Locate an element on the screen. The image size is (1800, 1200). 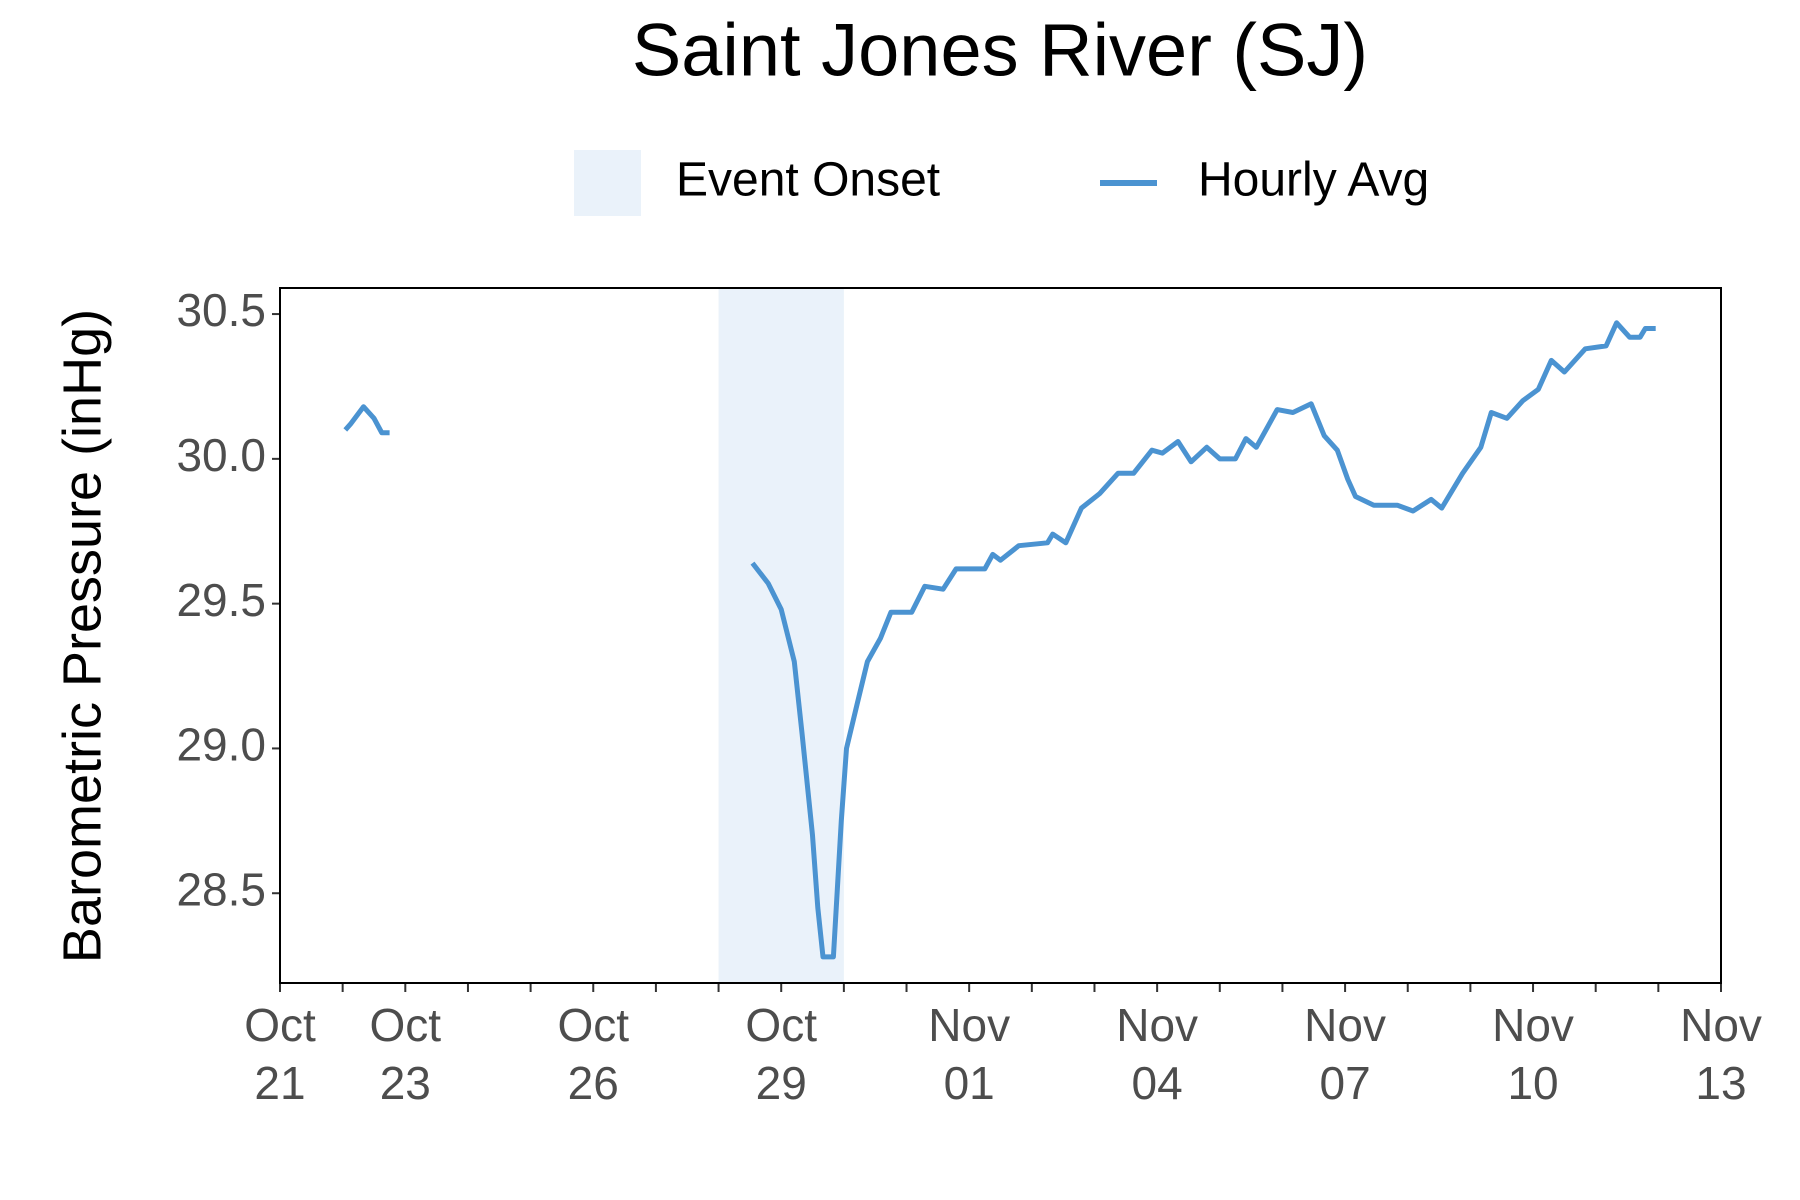
legend-label: Hourly Avg is located at coordinates (1313, 180).